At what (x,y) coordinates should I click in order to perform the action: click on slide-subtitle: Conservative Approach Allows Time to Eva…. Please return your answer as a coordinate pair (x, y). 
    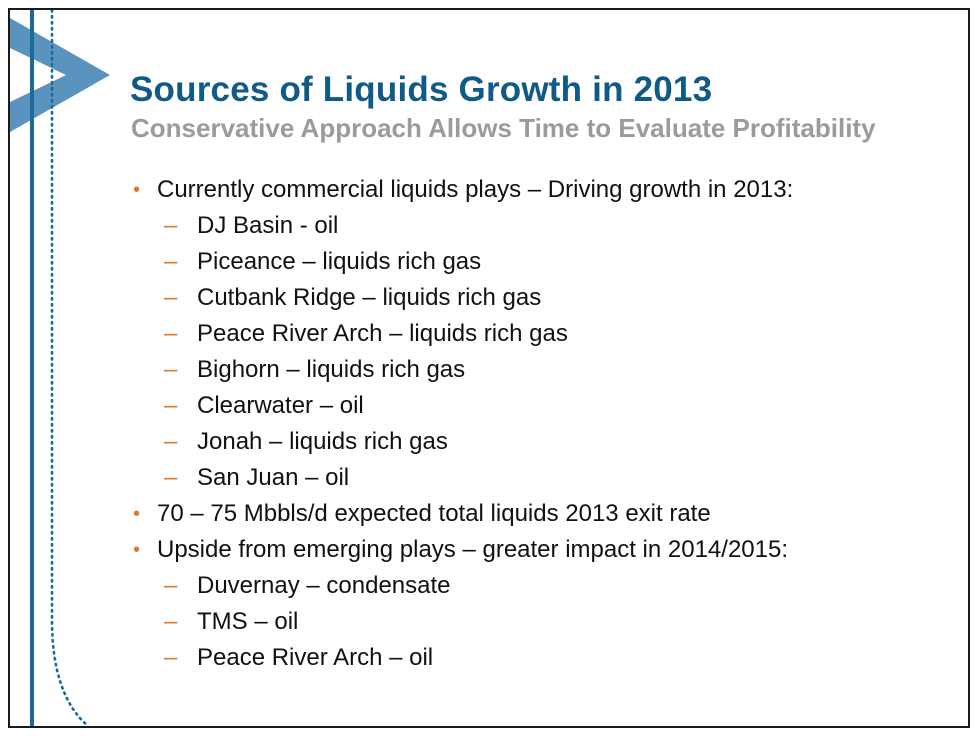
    Looking at the image, I should click on (503, 128).